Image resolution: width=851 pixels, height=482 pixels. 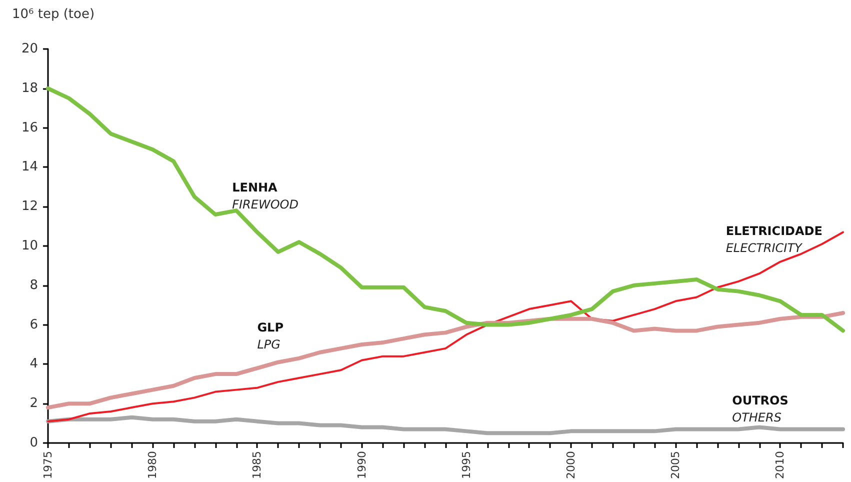 I want to click on series-label: ELETRICIDADE ELECTRICITY, so click(x=774, y=239).